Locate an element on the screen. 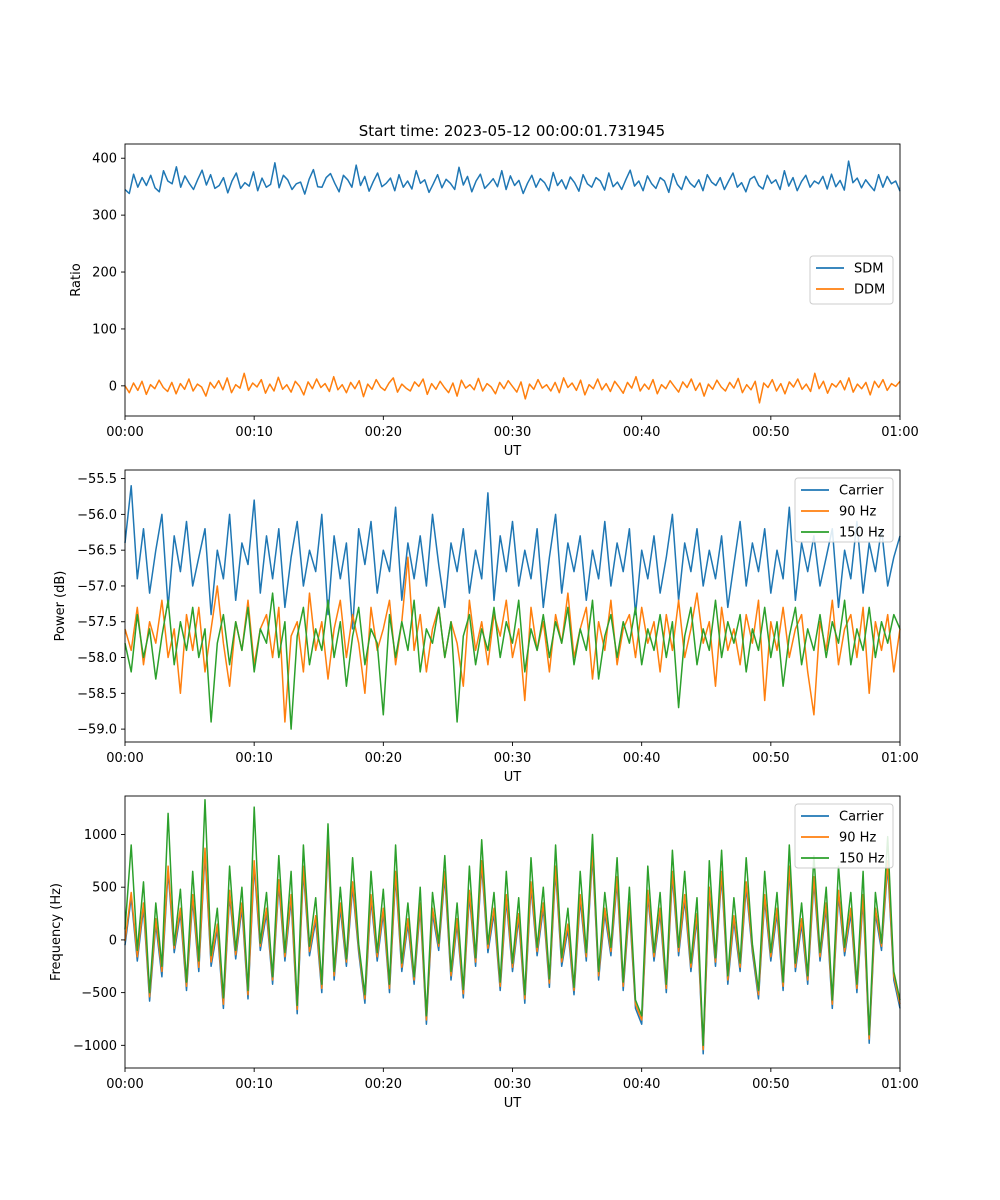 Image resolution: width=1000 pixels, height=1200 pixels. y-tick-label: −58.0 is located at coordinates (97, 658).